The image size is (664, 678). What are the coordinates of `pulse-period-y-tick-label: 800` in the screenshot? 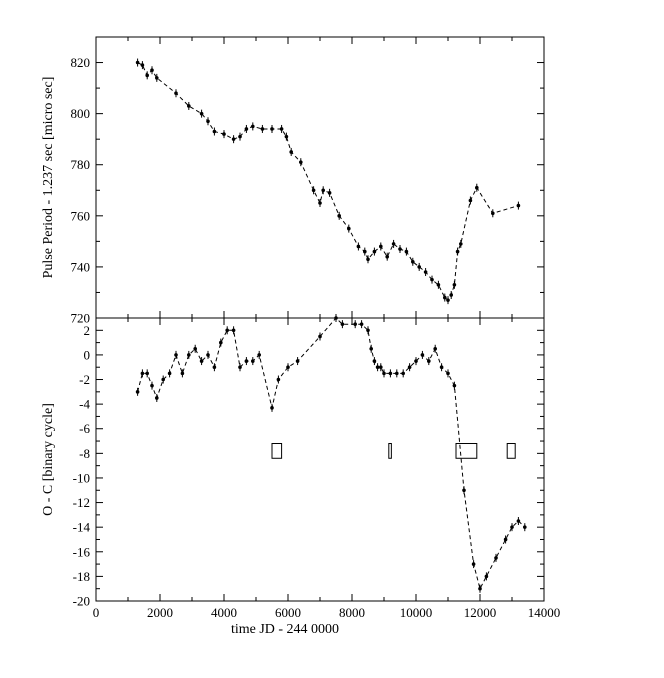 It's located at (81, 113).